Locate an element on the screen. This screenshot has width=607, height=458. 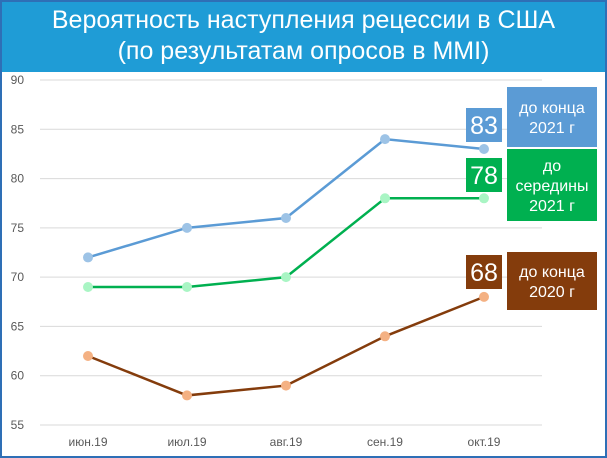
y-tick-label: 90 is located at coordinates (18, 80).